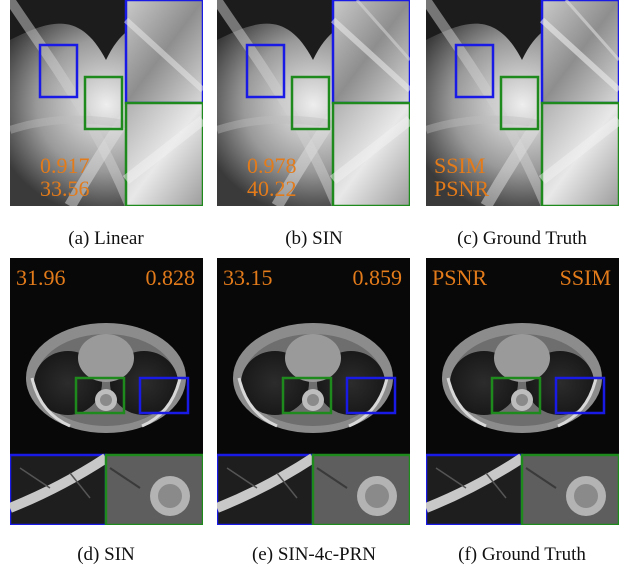 The image size is (627, 573). Describe the element at coordinates (41, 277) in the screenshot. I see `psnr-value: 31.96` at that location.